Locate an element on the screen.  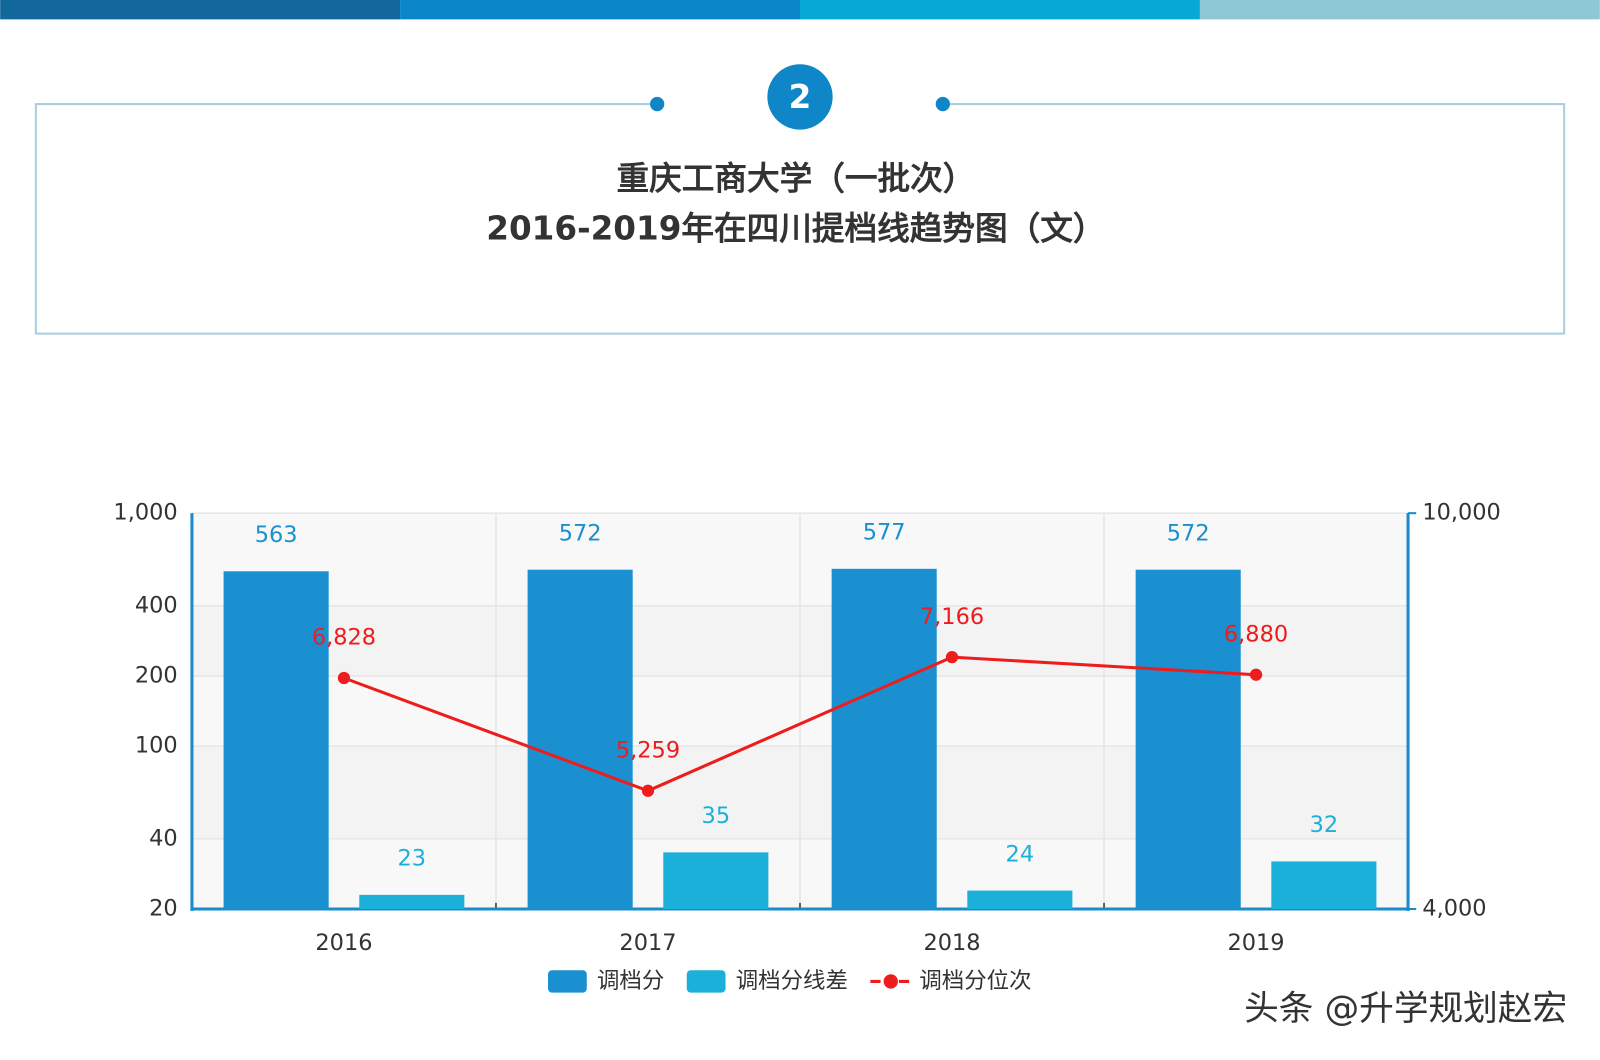
legend-label: 调档分线差 is located at coordinates (792, 981).